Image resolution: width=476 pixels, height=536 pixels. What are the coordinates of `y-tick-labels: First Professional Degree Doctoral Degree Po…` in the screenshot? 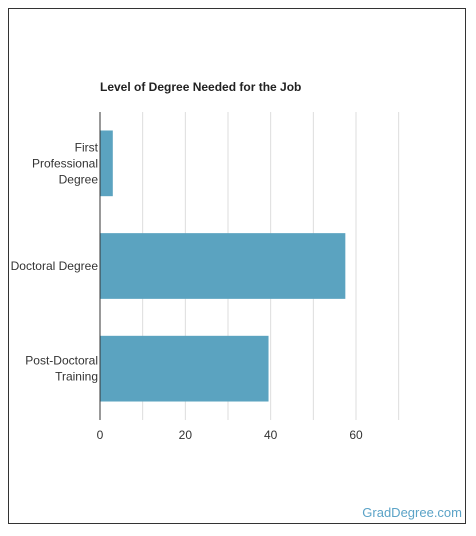 It's located at (55, 261).